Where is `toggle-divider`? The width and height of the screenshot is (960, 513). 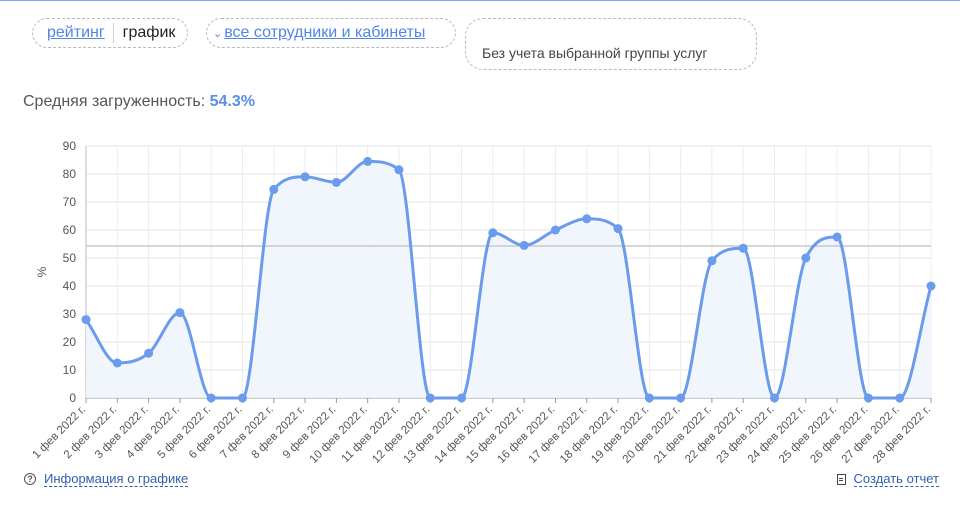
toggle-divider is located at coordinates (113, 33).